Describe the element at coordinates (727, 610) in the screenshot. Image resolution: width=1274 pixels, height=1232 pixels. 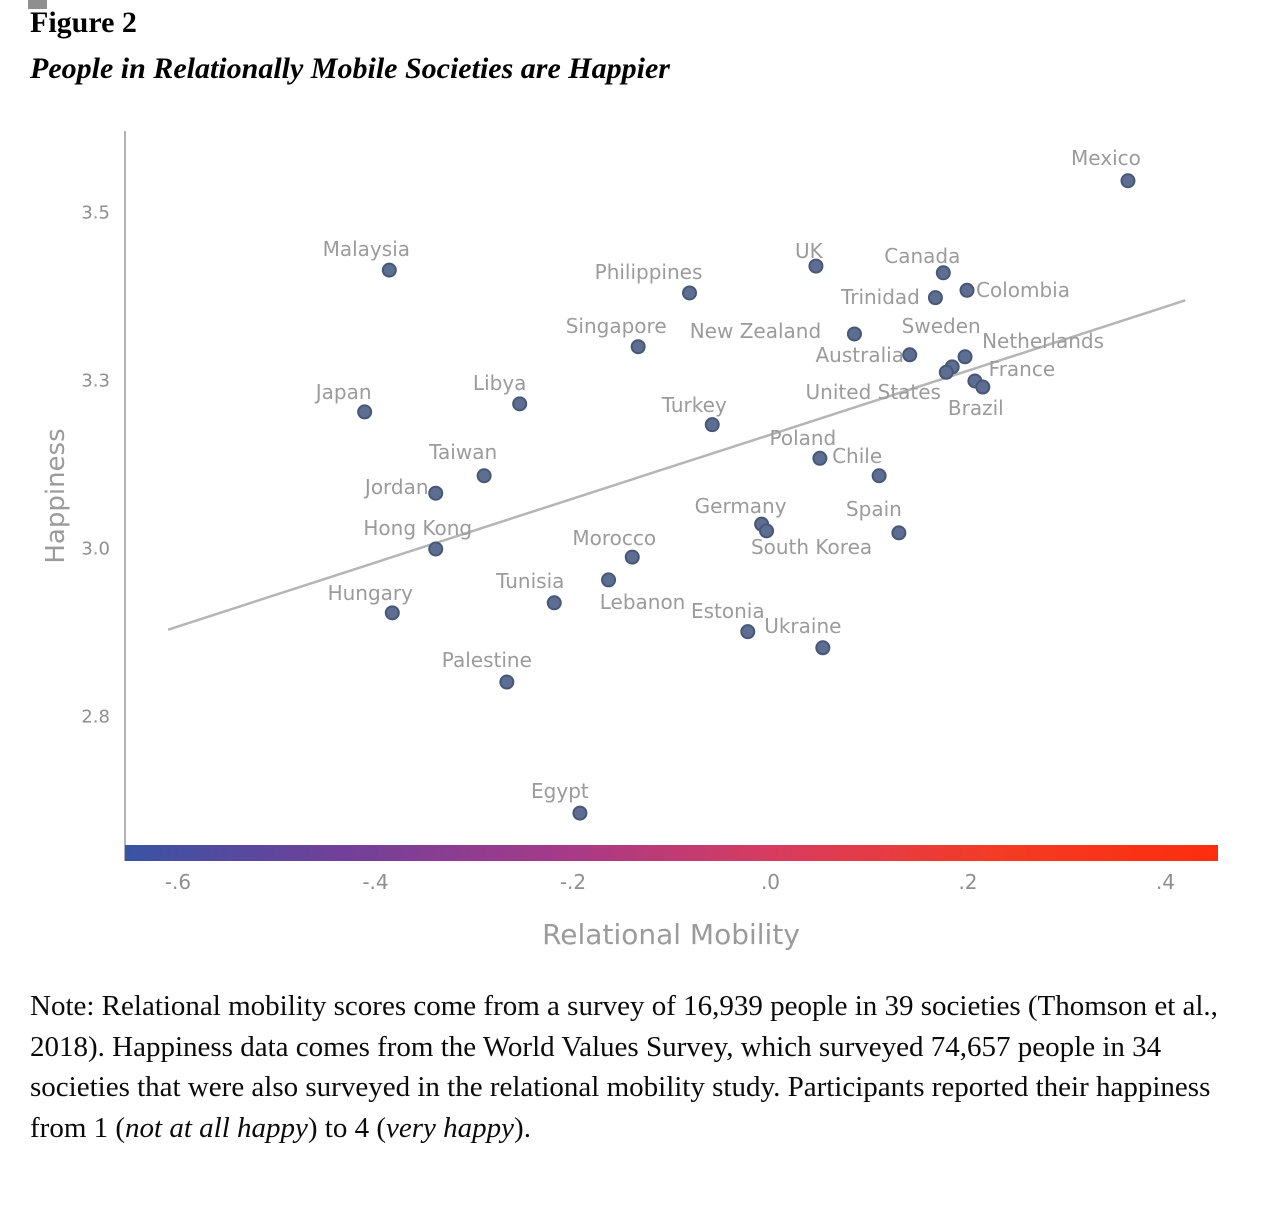
I see `point-label-estonia: Estonia` at that location.